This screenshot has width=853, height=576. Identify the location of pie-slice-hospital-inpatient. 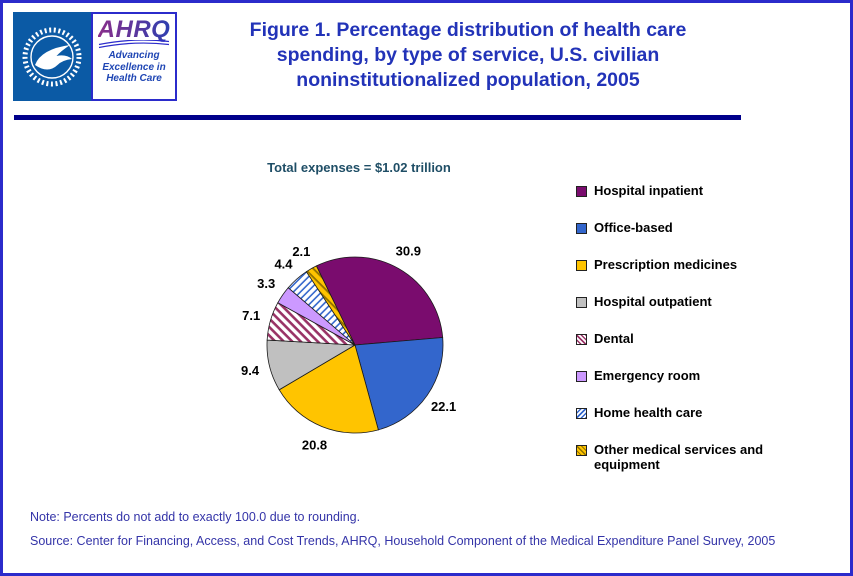
(379, 301).